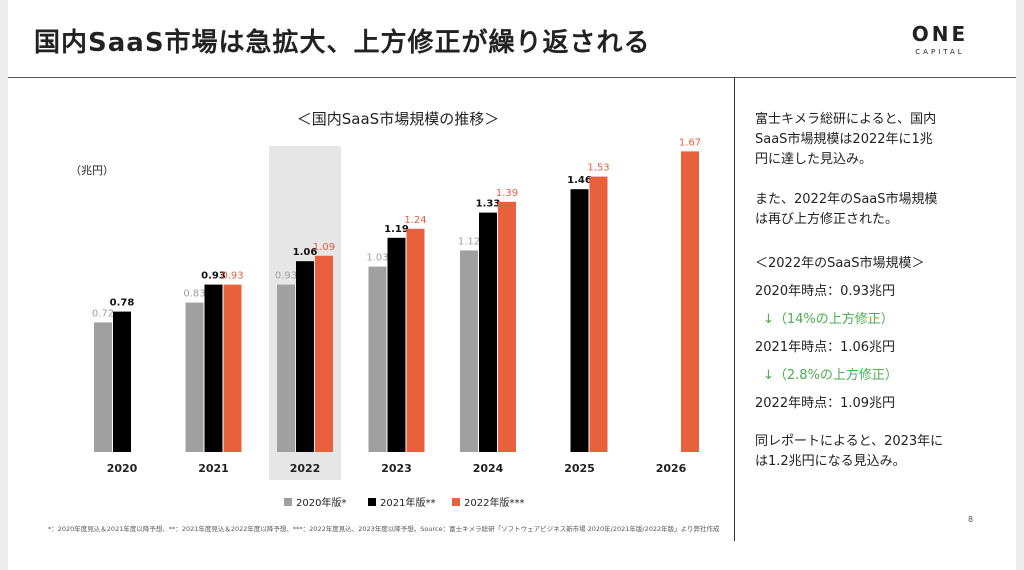 This screenshot has height=570, width=1024. What do you see at coordinates (415, 220) in the screenshot?
I see `data-label: 1.24` at bounding box center [415, 220].